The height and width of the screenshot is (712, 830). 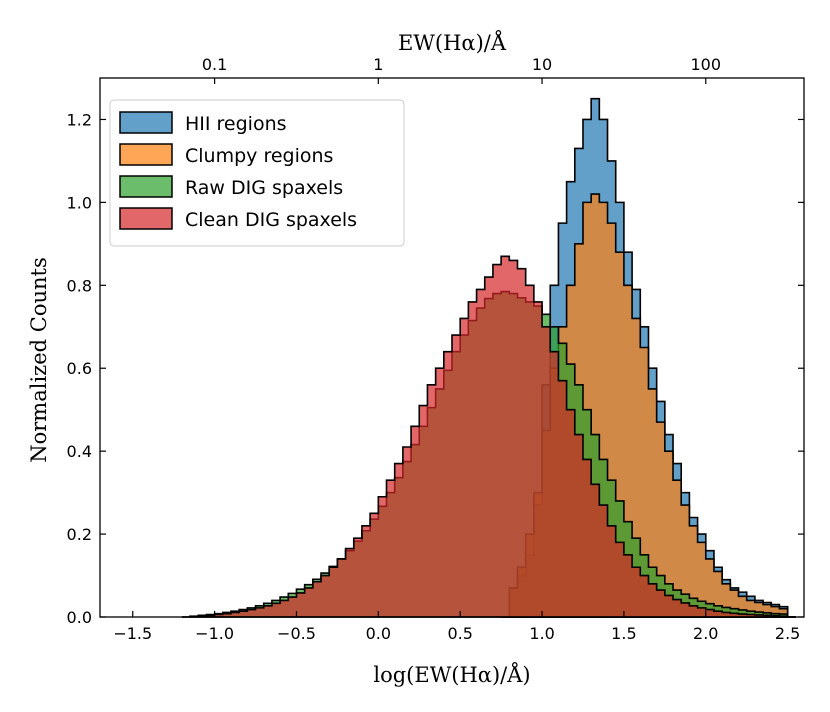 I want to click on legend-label: HII regions, so click(x=236, y=124).